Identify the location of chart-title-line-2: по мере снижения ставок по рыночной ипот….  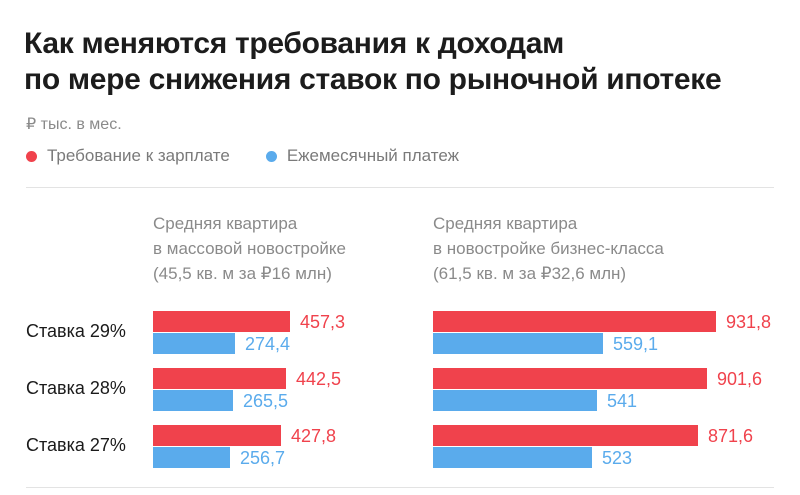
(373, 79).